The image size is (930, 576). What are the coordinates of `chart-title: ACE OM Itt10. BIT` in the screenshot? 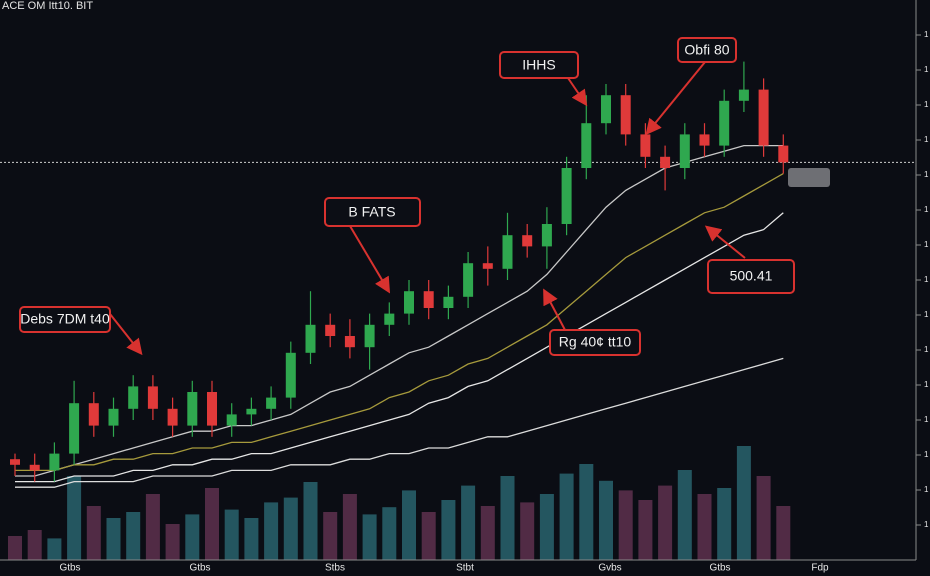 It's located at (47, 6).